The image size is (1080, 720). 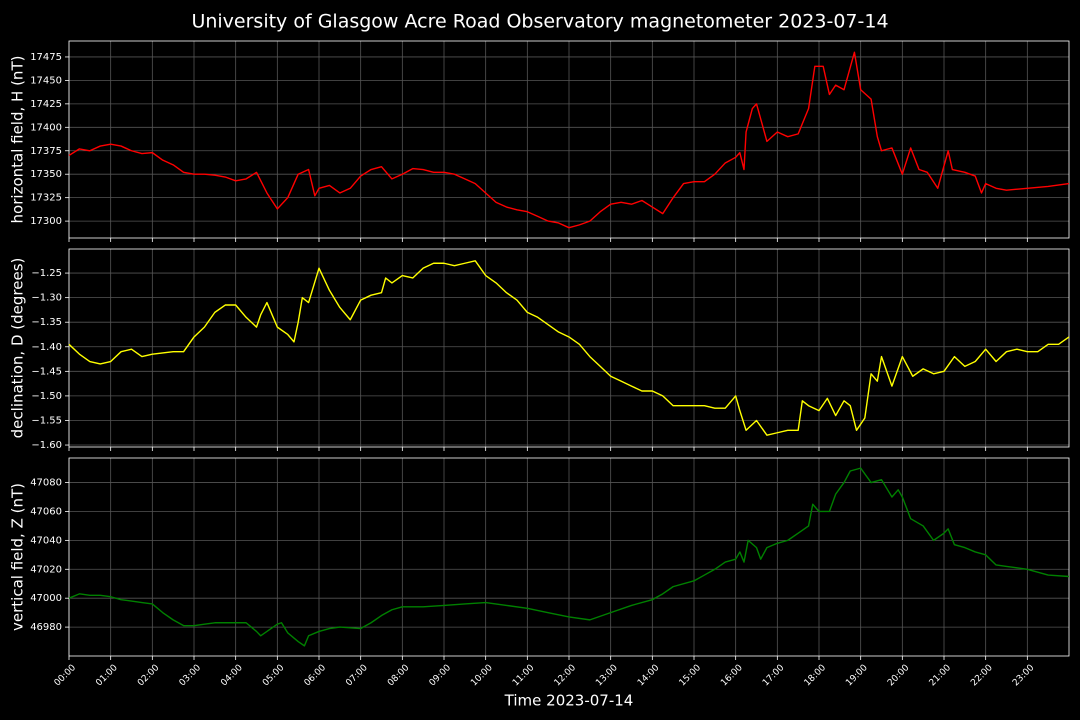 I want to click on y-tick-label: 17400, so click(x=46, y=127).